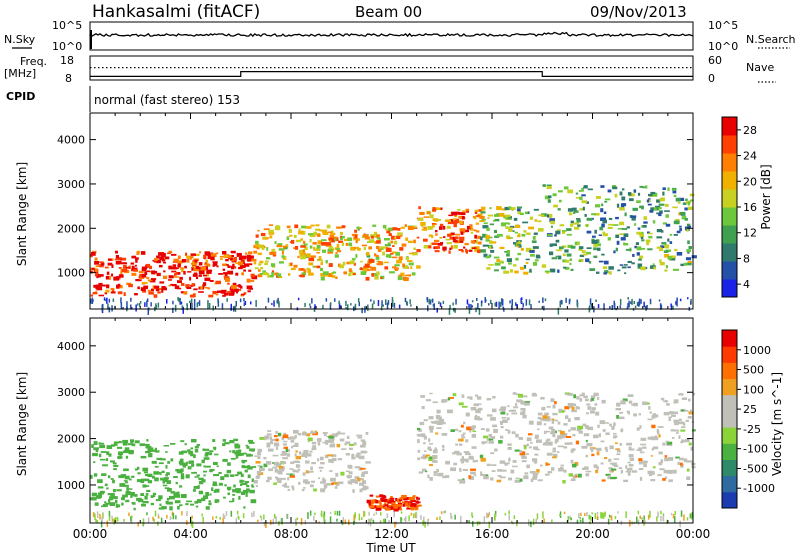 The width and height of the screenshot is (800, 554). Describe the element at coordinates (33, 61) in the screenshot. I see `freq-label: Freq.` at that location.